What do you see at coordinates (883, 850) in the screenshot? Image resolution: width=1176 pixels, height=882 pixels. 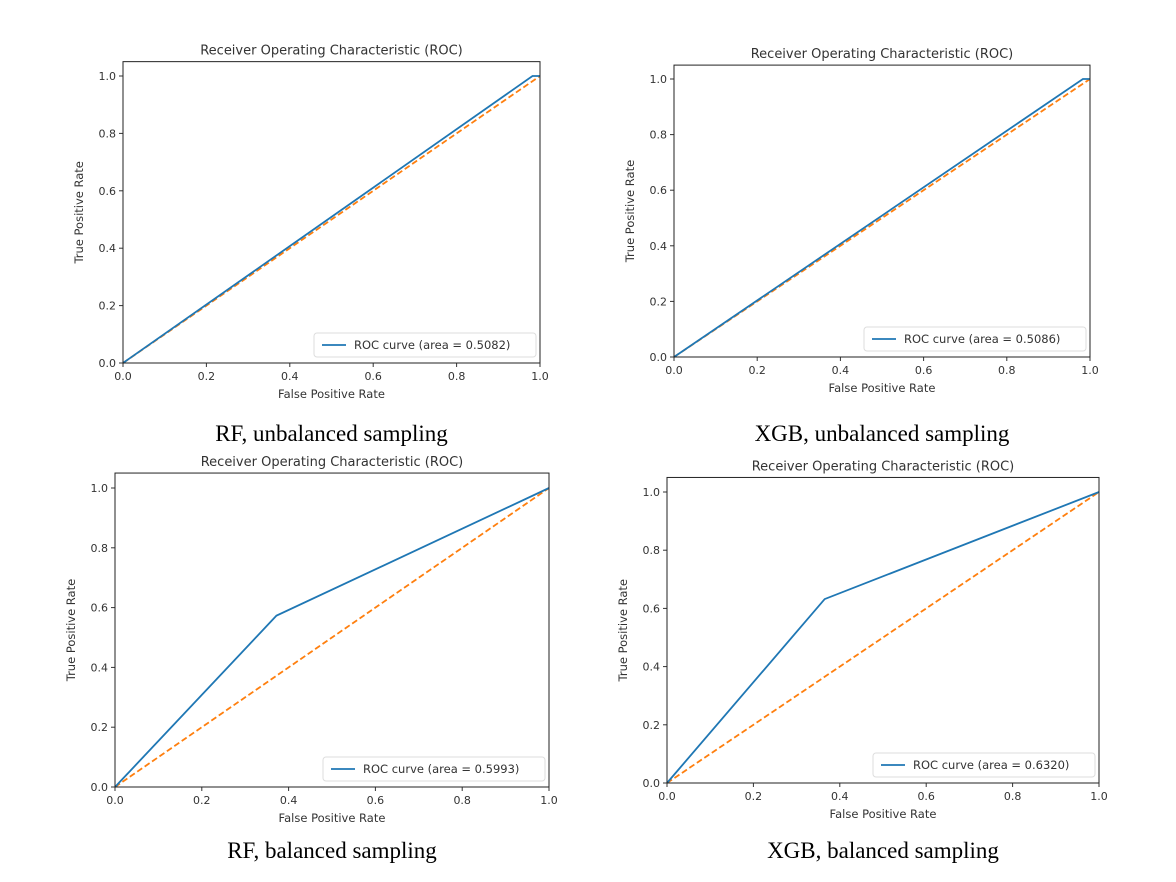 I see `panel-caption: XGB, balanced sampling` at bounding box center [883, 850].